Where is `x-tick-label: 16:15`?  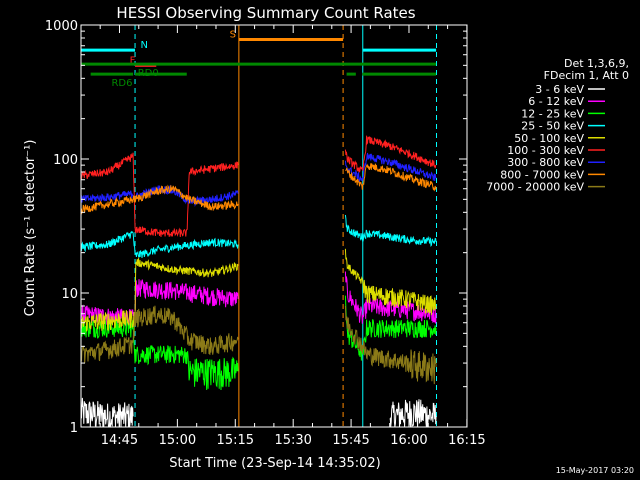
x-tick-label: 16:15 is located at coordinates (466, 440).